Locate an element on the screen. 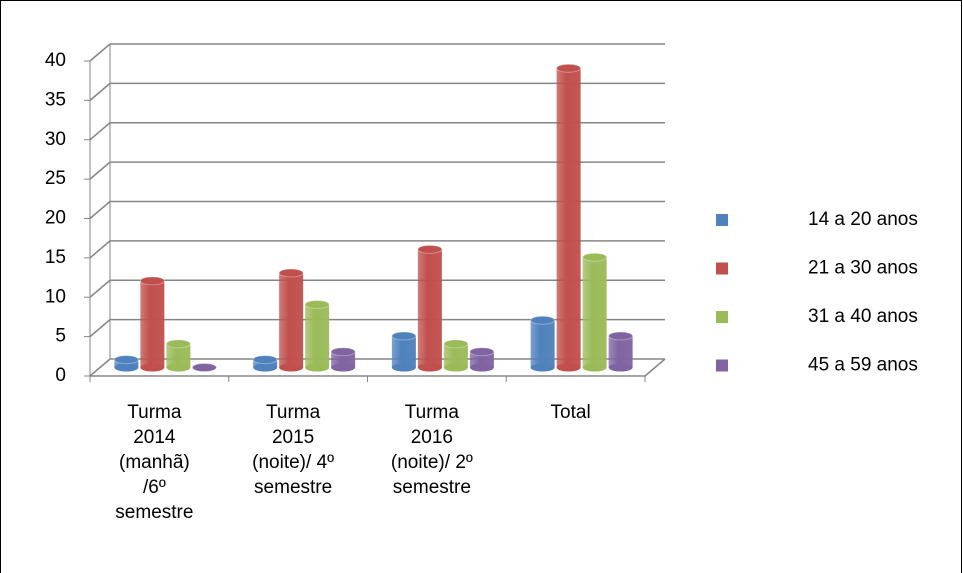 Image resolution: width=963 pixels, height=573 pixels. y-tick-label: 5 is located at coordinates (60, 336).